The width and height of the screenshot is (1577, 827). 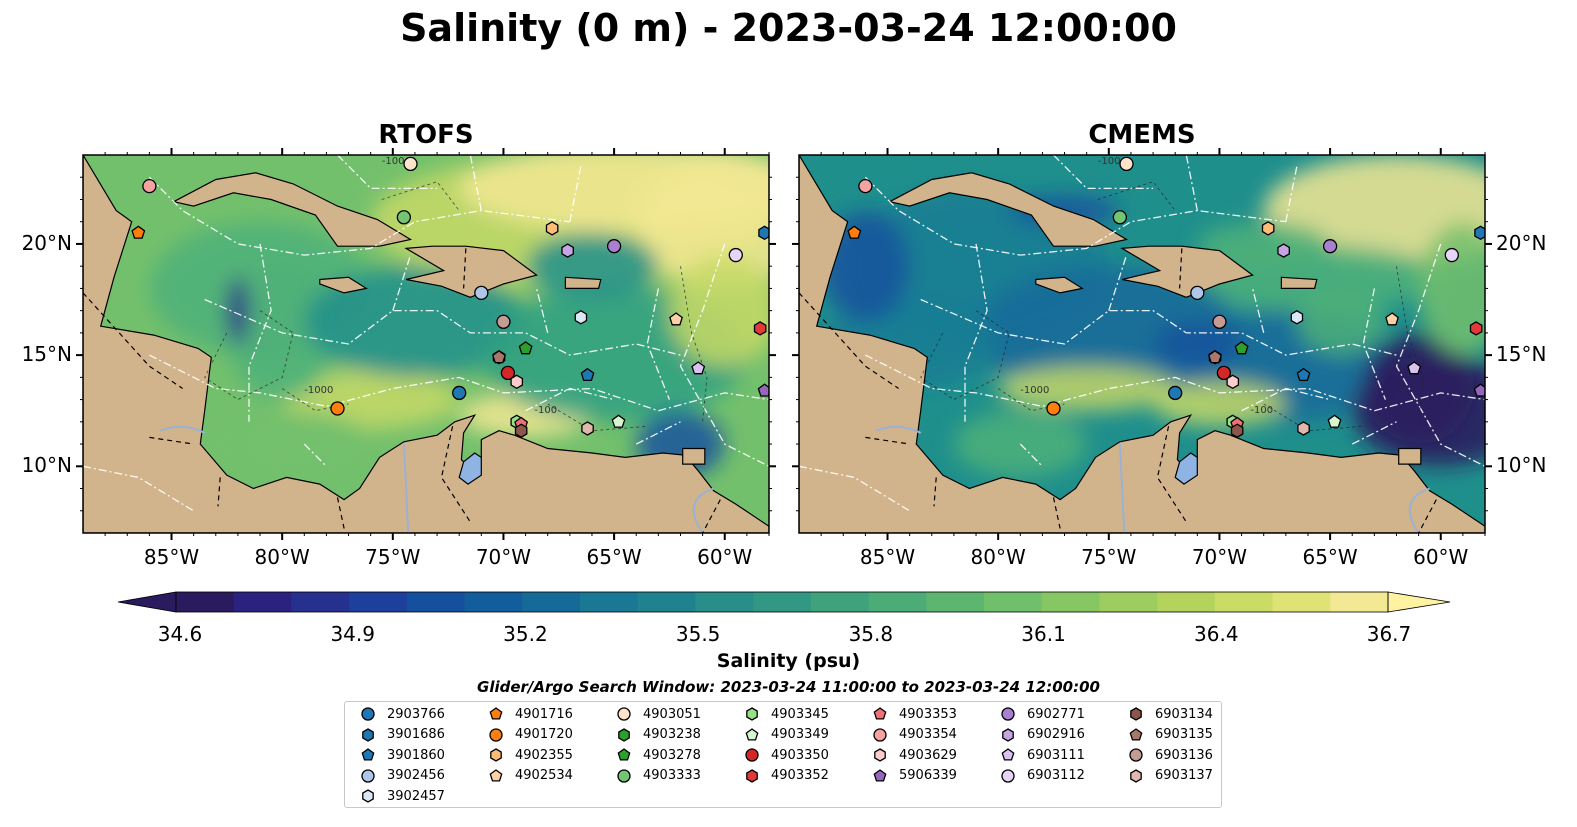 I want to click on lon-tick-label: 60°W, so click(x=1441, y=557).